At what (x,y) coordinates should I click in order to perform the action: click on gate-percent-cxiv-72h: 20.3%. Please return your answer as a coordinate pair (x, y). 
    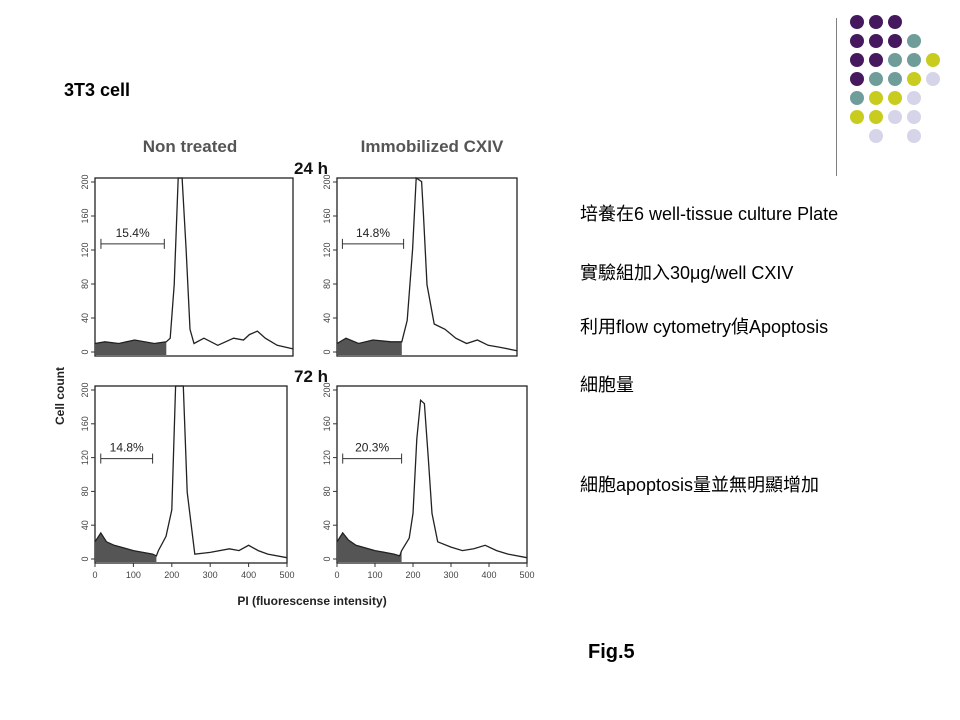
    Looking at the image, I should click on (372, 448).